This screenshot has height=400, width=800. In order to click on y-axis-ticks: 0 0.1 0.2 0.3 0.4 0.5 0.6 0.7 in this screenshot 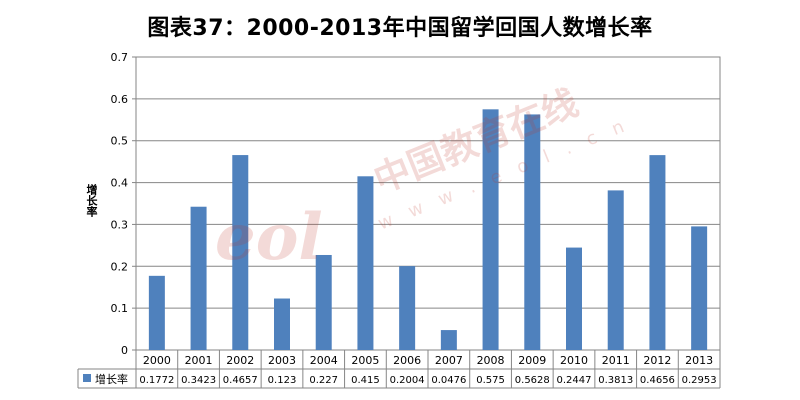, I will do `click(120, 204)`.